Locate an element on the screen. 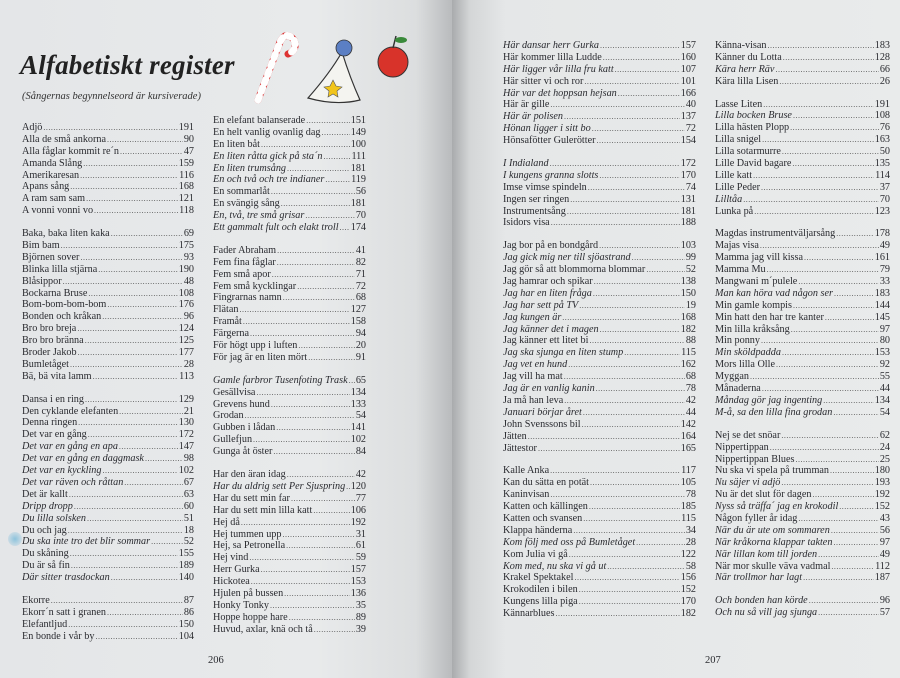 Image resolution: width=900 pixels, height=678 pixels. index-entry: Gunga åt öster 84 is located at coordinates (289, 452).